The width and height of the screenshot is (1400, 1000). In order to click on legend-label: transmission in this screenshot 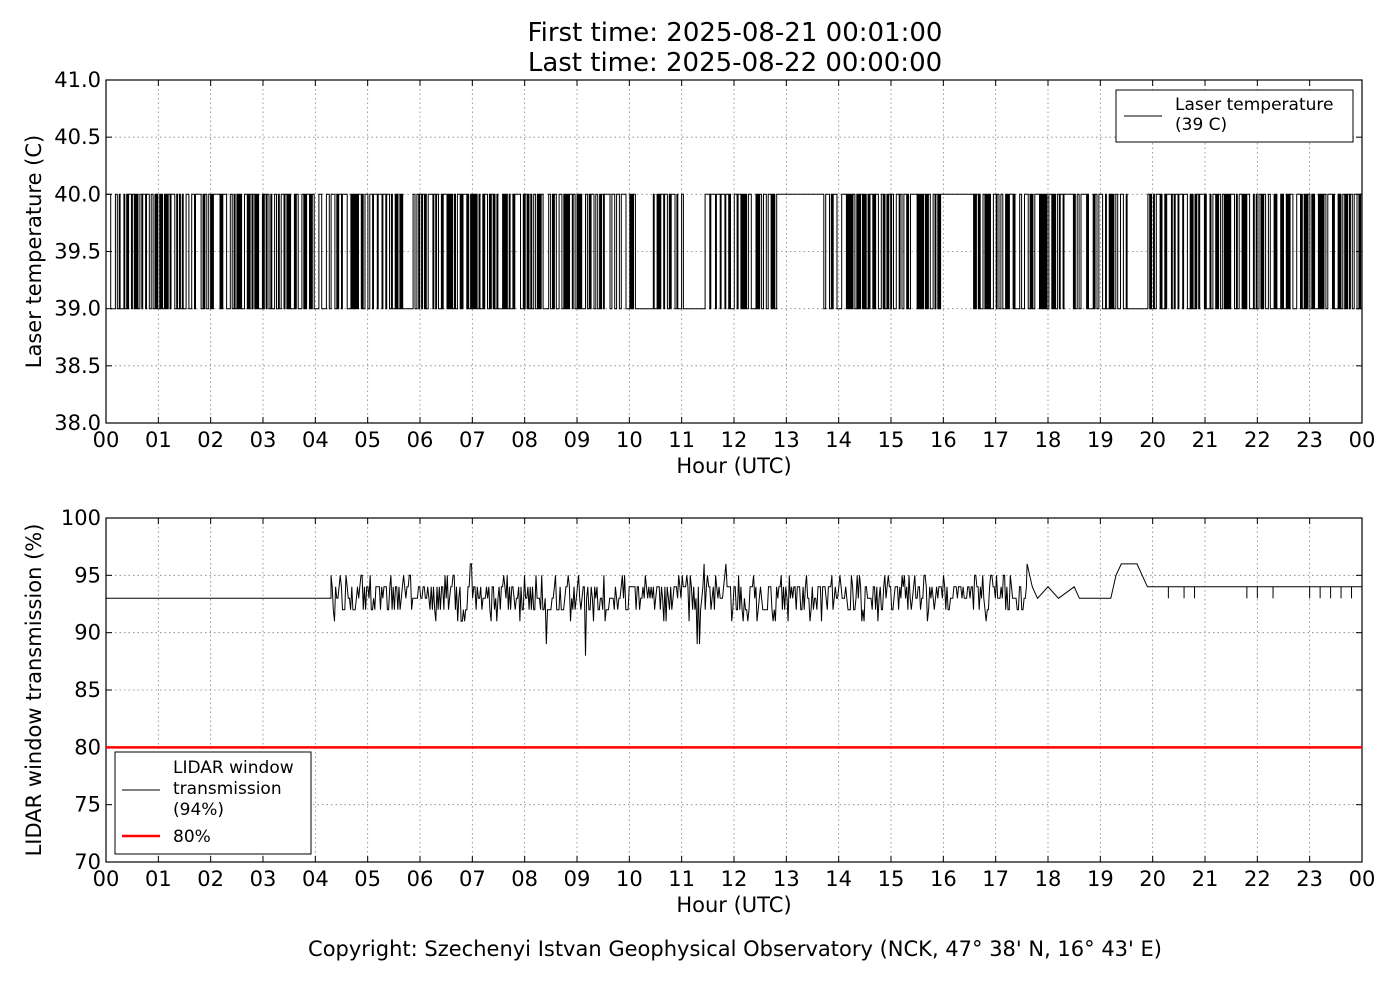, I will do `click(227, 789)`.